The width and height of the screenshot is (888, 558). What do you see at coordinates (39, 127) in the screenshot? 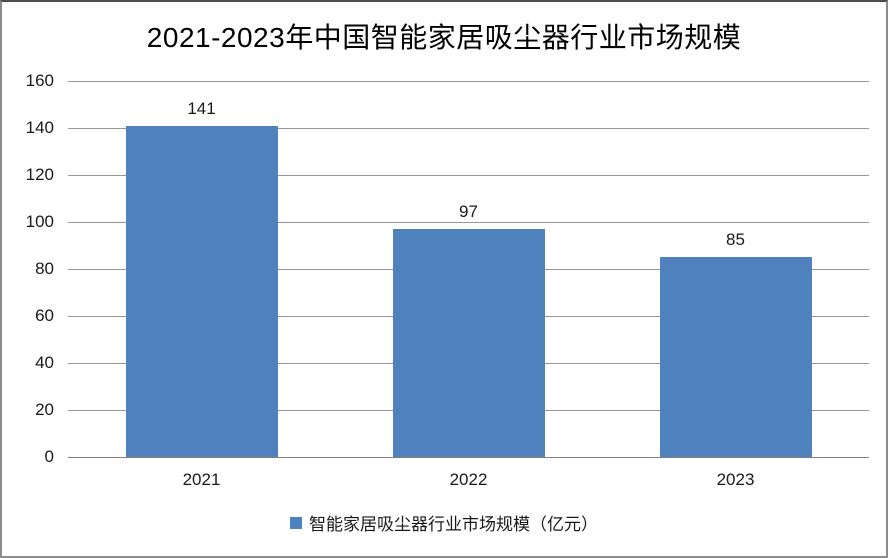
I see `y-tick-label: 140` at bounding box center [39, 127].